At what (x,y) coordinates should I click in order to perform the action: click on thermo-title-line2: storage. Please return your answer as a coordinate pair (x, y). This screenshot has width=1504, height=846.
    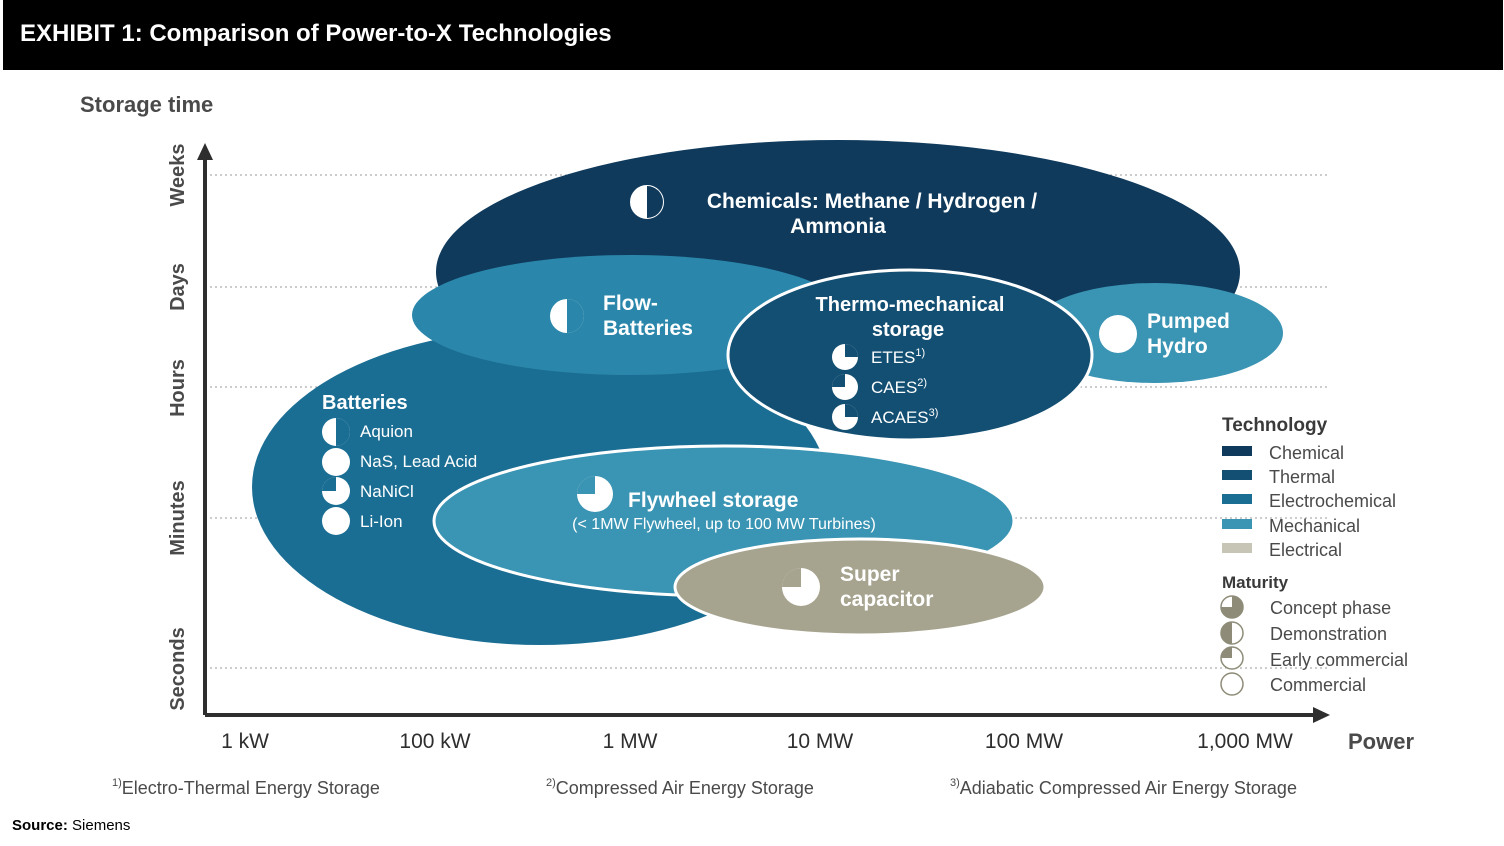
    Looking at the image, I should click on (908, 330).